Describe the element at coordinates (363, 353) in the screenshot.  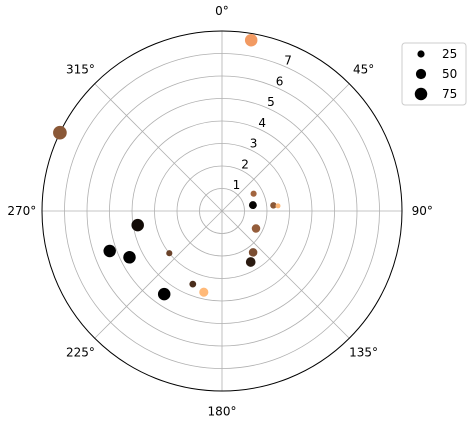
I see `angular-tick-label: 135°` at that location.